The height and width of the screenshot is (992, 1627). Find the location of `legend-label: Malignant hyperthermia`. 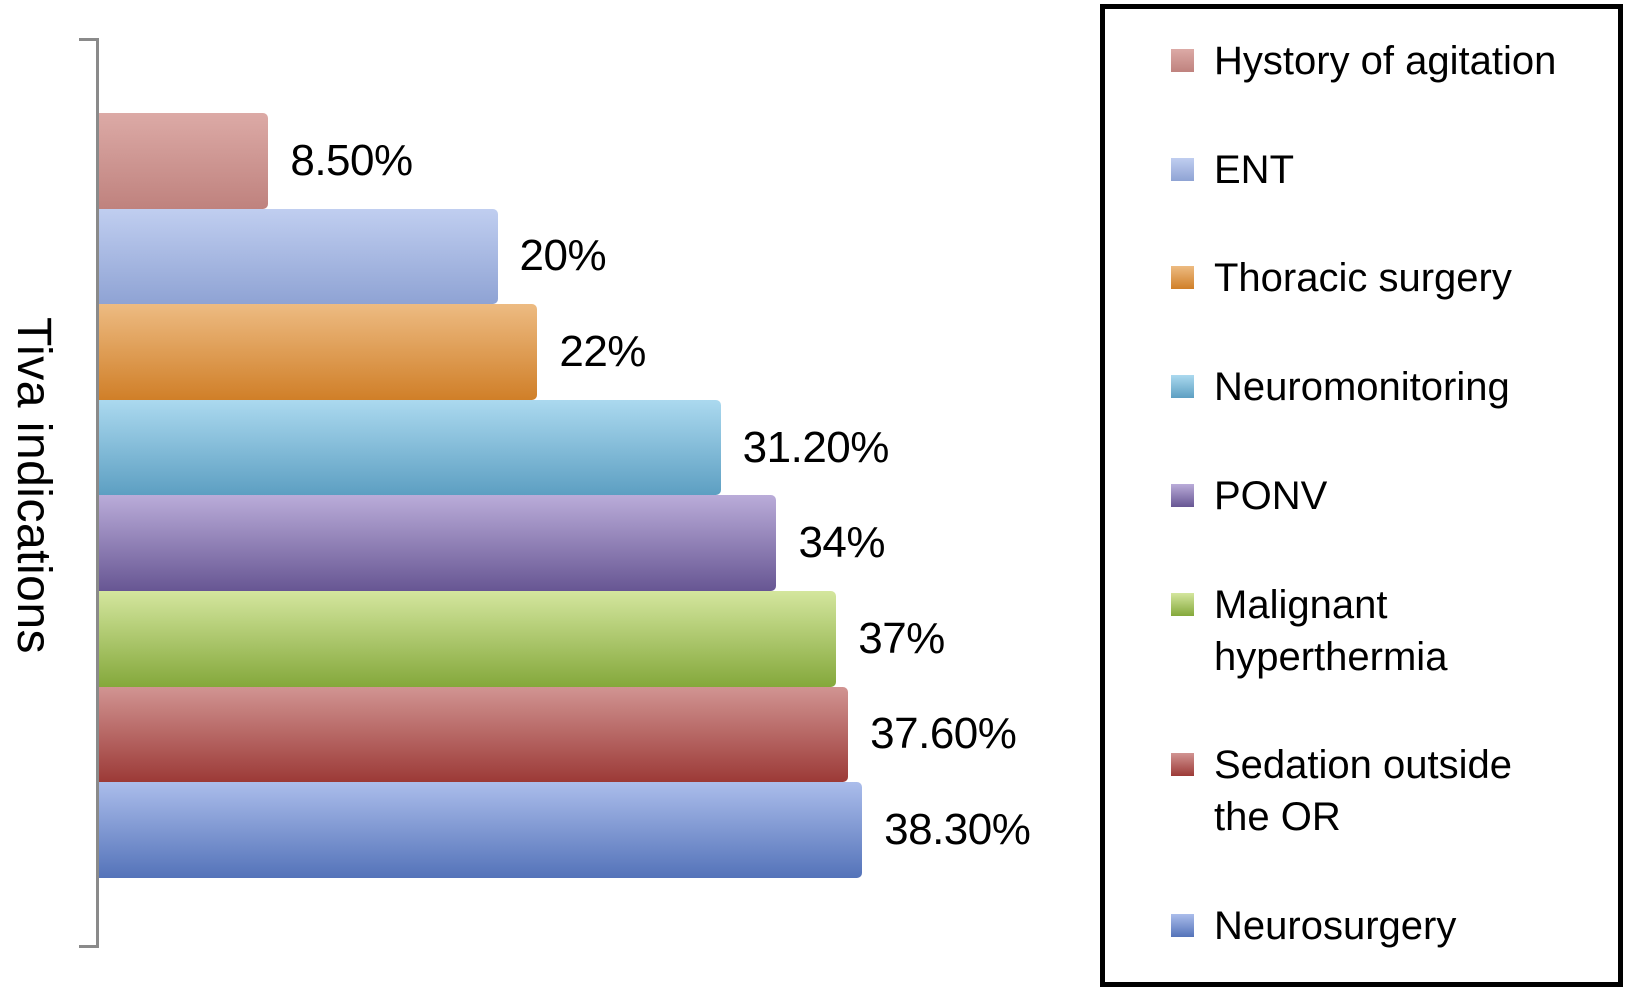

legend-label: Malignant hyperthermia is located at coordinates (1331, 630).